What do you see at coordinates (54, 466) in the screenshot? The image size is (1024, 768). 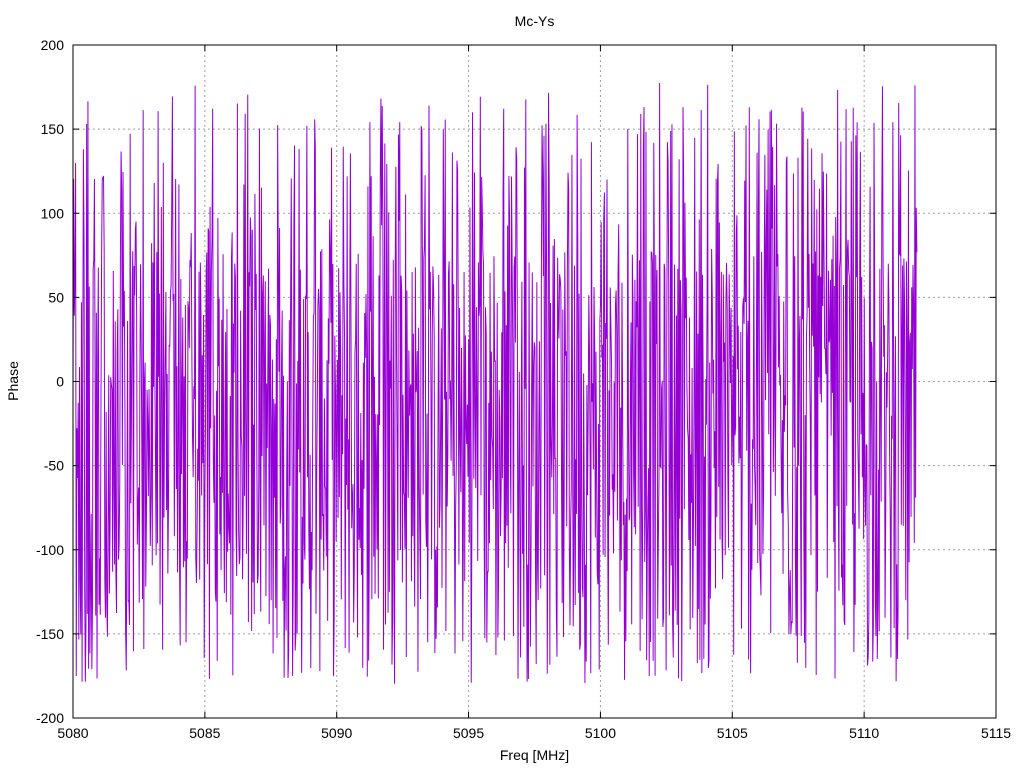 I see `y-tick-label: -50` at bounding box center [54, 466].